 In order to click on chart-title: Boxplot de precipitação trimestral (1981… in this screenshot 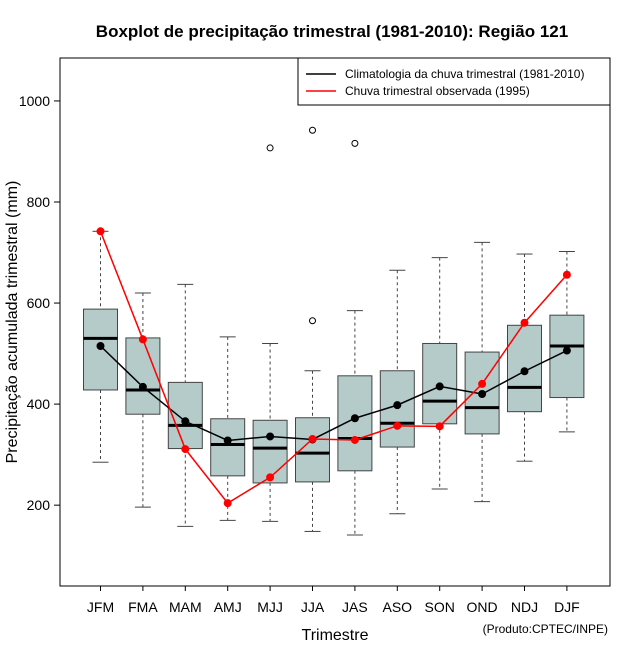, I will do `click(332, 31)`.